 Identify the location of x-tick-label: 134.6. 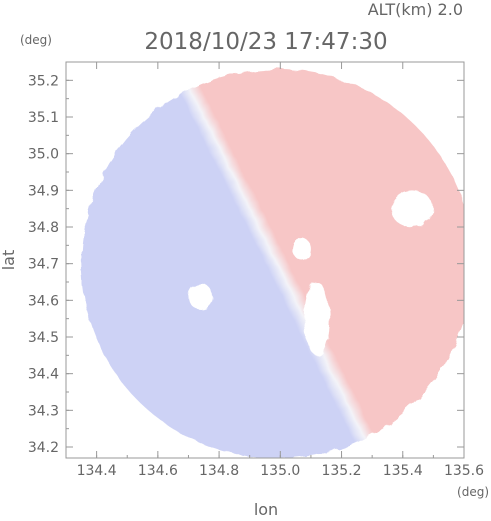
(158, 471).